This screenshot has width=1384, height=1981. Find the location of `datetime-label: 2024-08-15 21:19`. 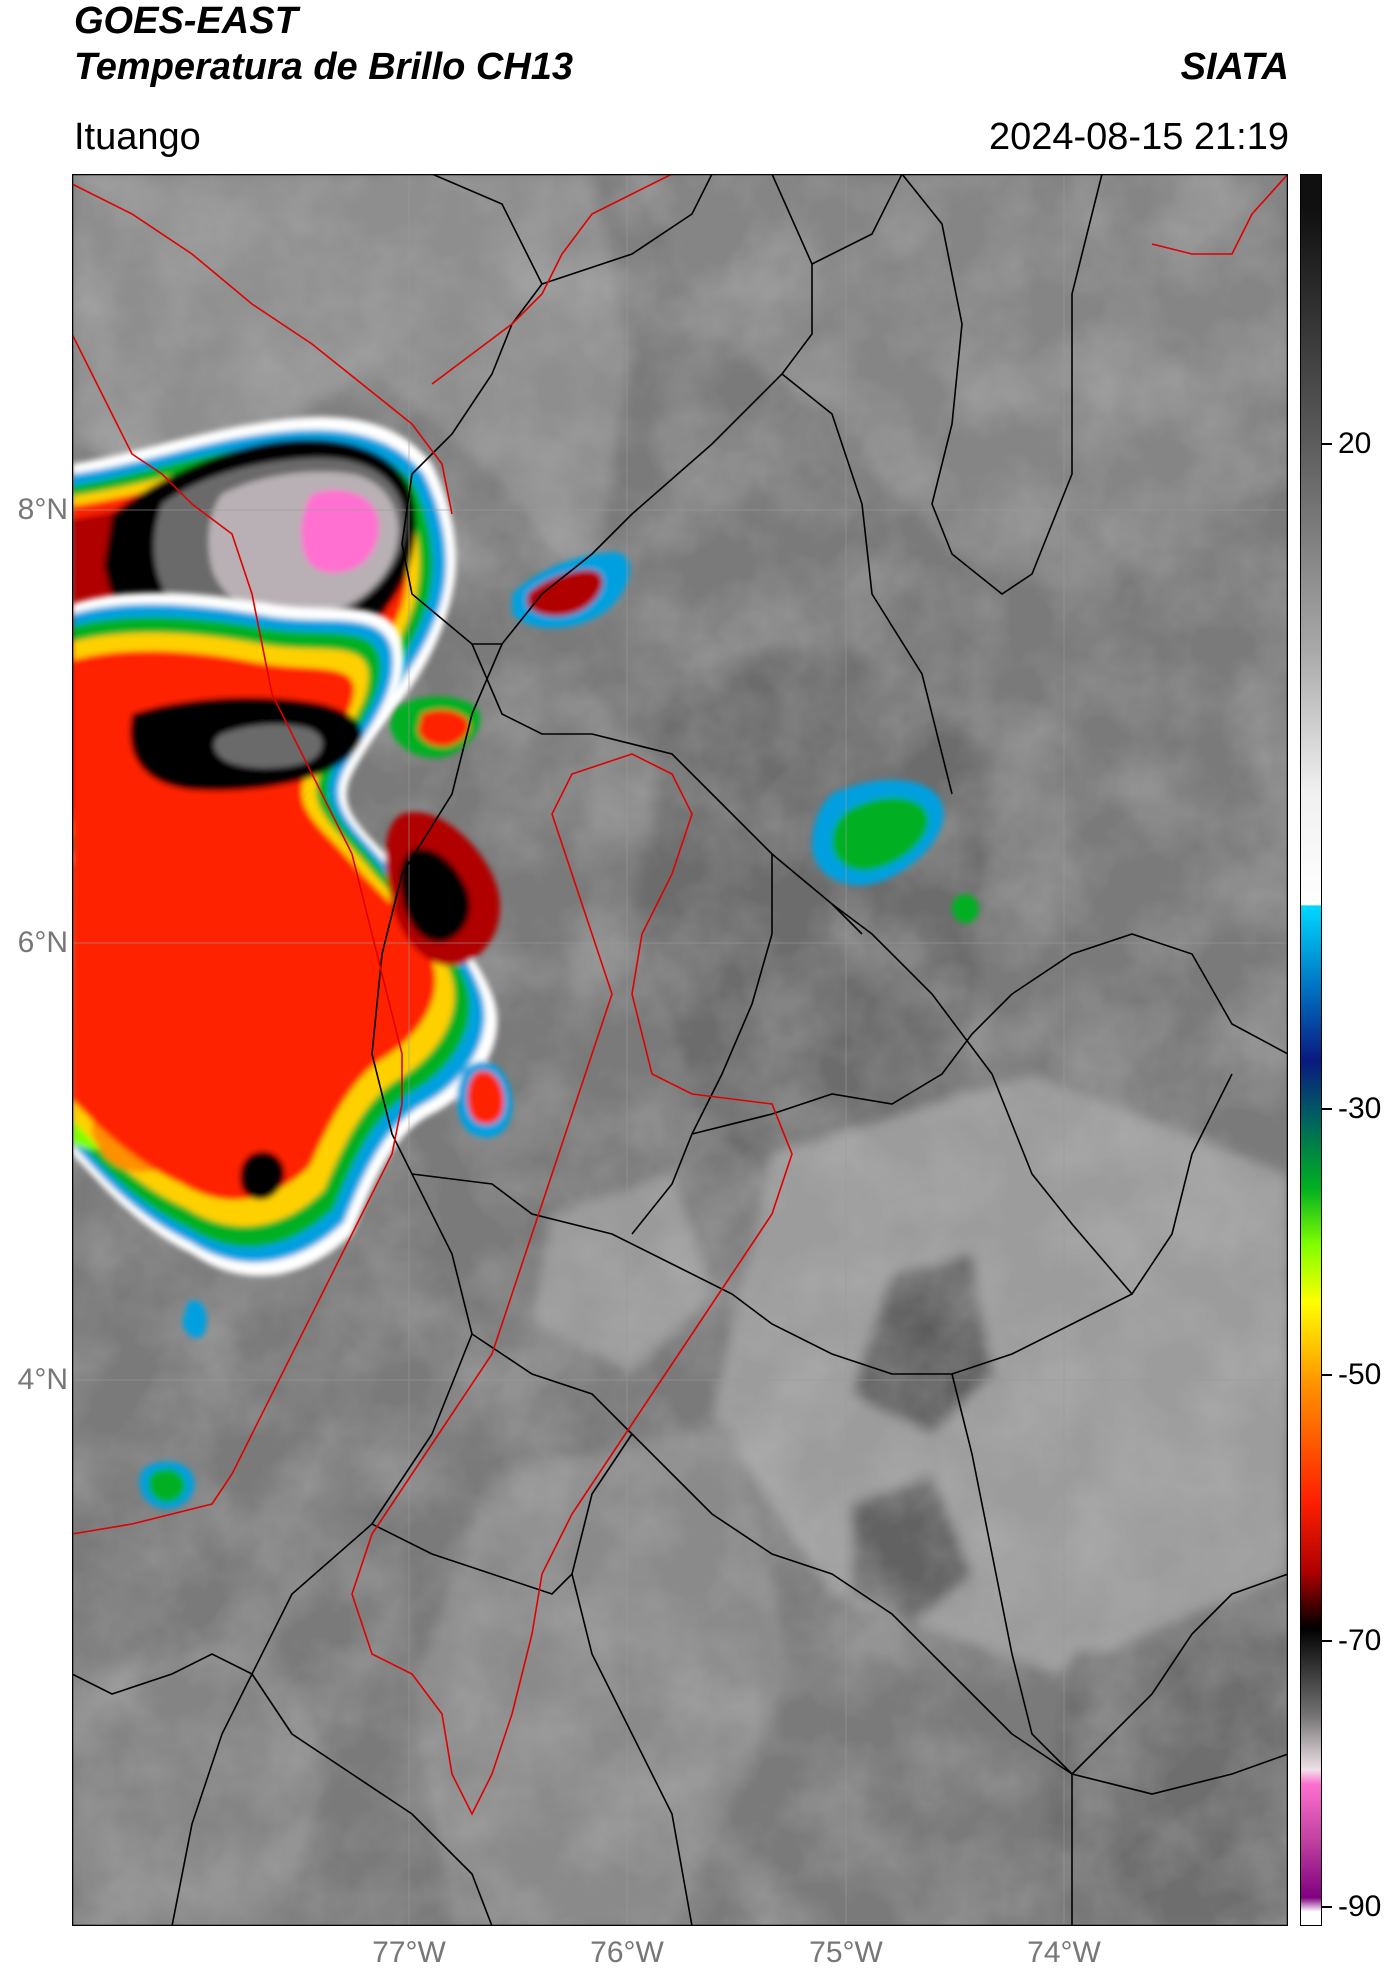

datetime-label: 2024-08-15 21:19 is located at coordinates (1138, 137).